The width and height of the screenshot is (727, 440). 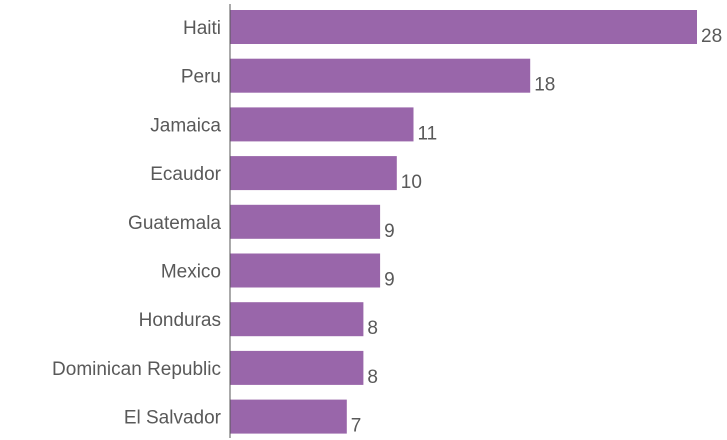 What do you see at coordinates (288, 416) in the screenshot?
I see `bar-el-salvador` at bounding box center [288, 416].